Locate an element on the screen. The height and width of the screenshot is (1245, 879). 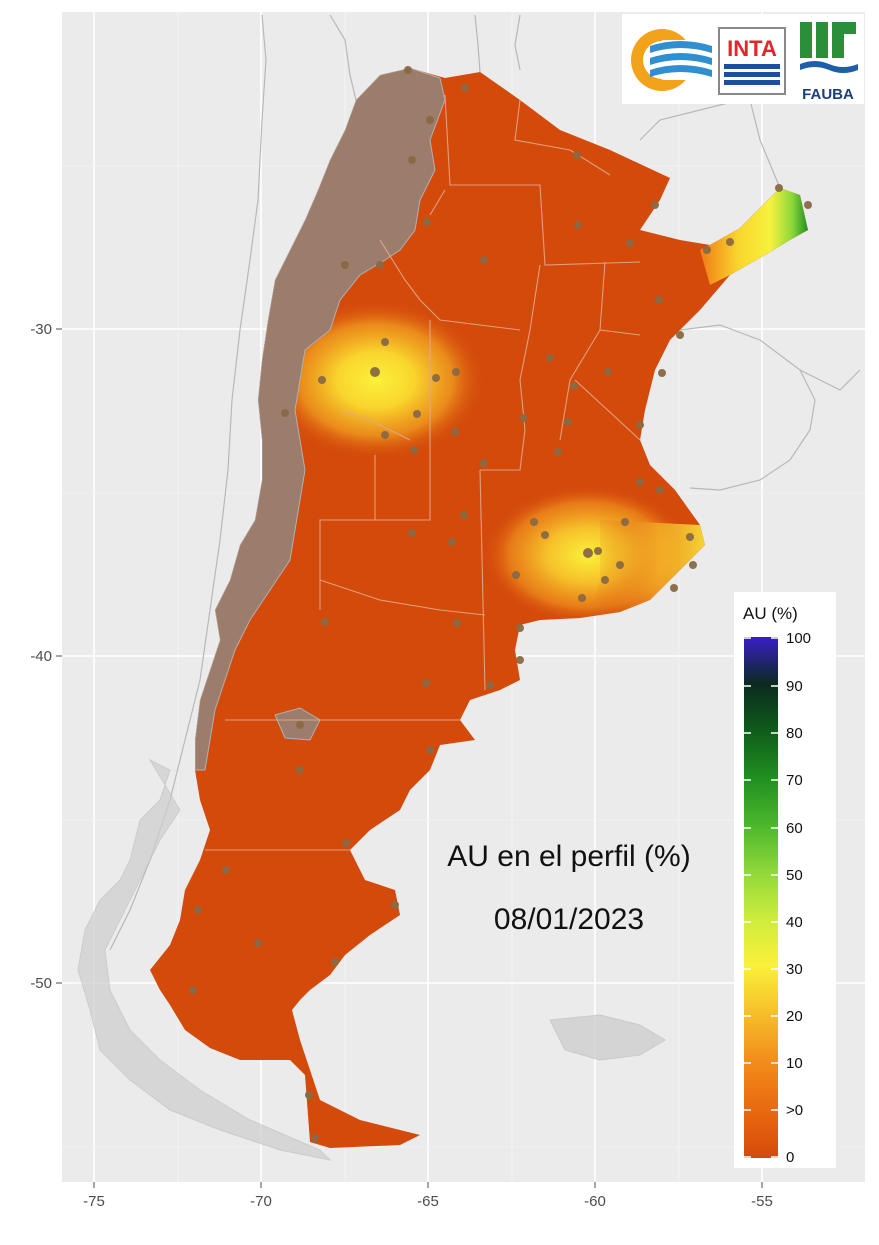
x-tick-label: -60 is located at coordinates (595, 1201).